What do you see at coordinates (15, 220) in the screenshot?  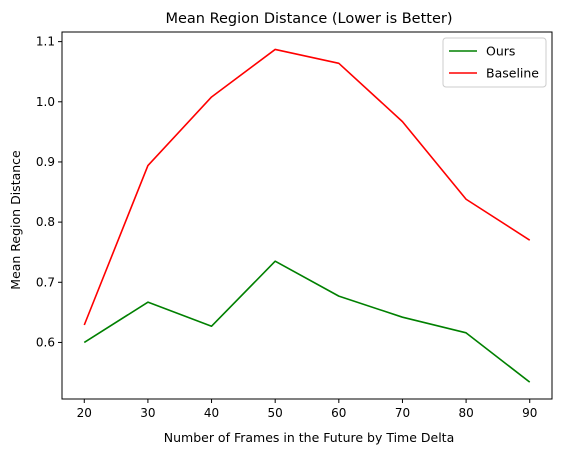 I see `y-axis-label: Mean Region Distance` at bounding box center [15, 220].